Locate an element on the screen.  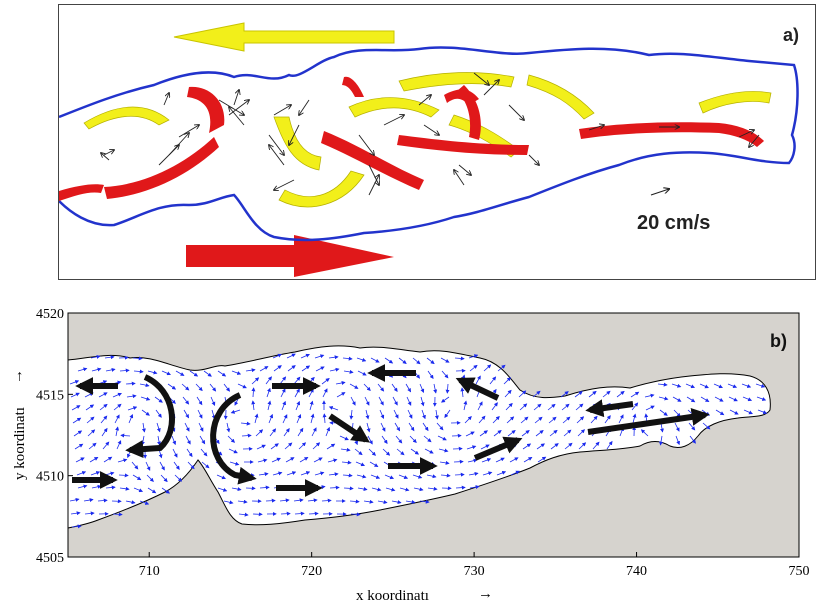
big-yellow-arrow is located at coordinates (284, 37).